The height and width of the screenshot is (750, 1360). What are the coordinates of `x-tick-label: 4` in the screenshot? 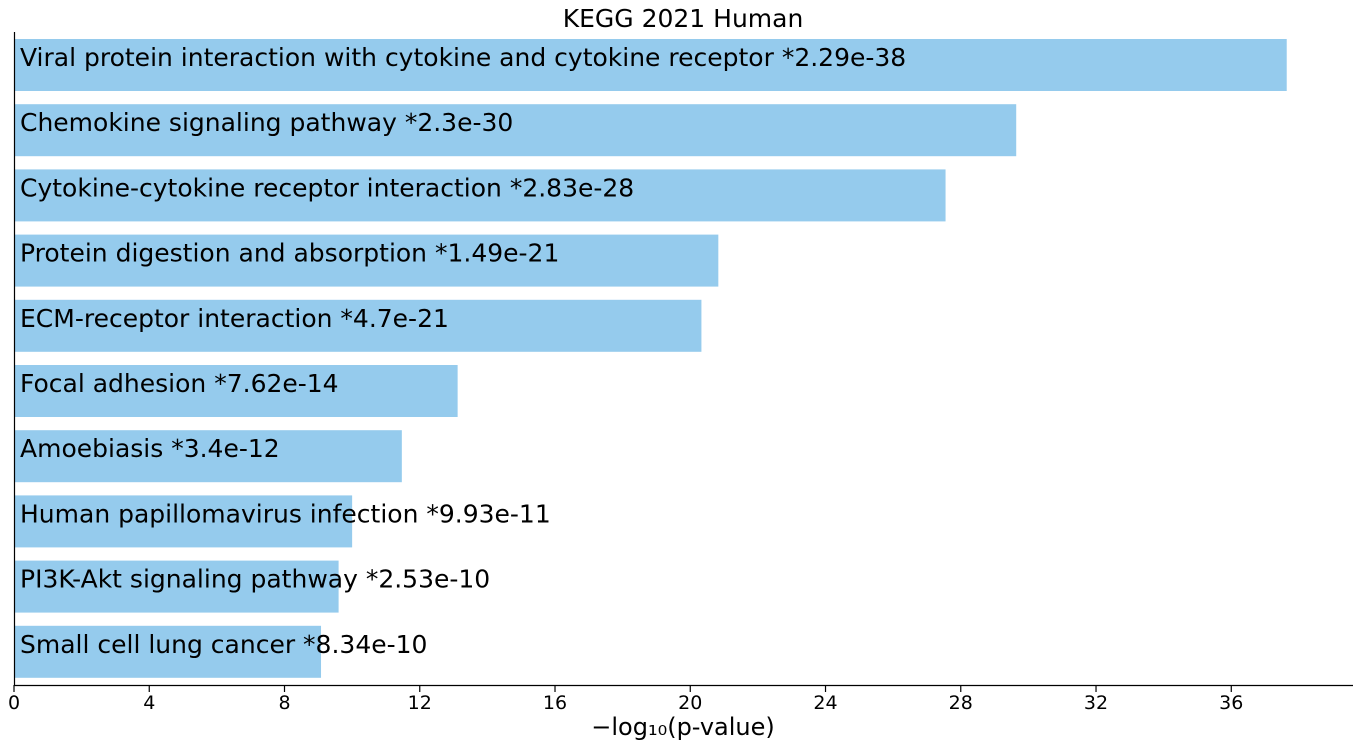 It's located at (149, 703).